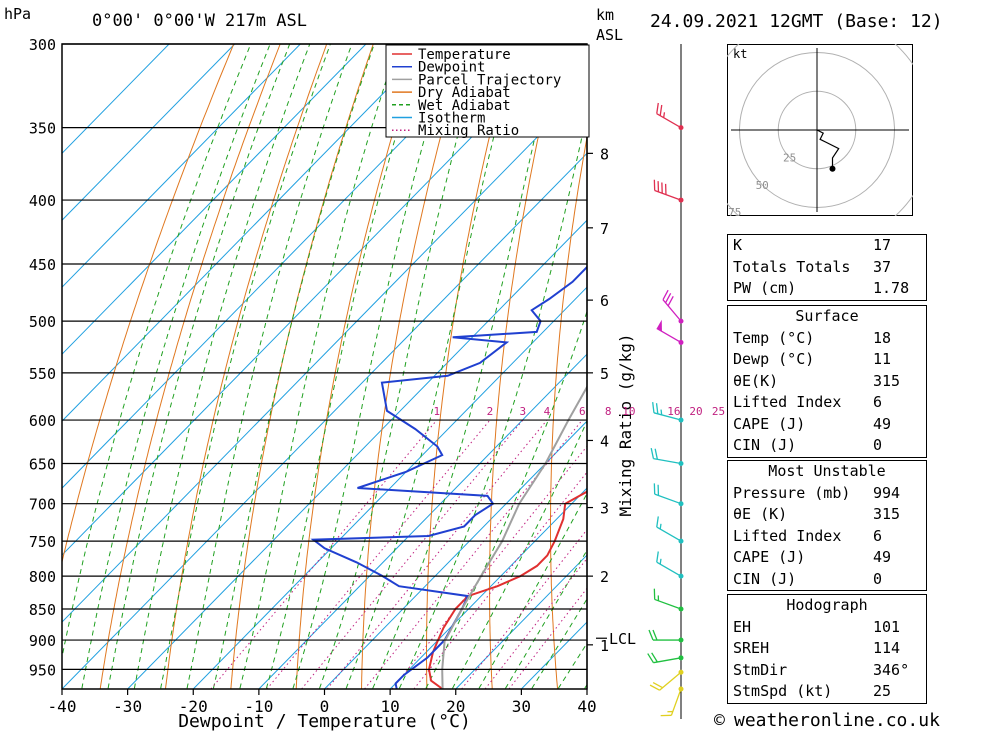 Image resolution: width=1000 pixels, height=733 pixels. What do you see at coordinates (719, 720) in the screenshot?
I see `copyright-symbol: ©` at bounding box center [719, 720].